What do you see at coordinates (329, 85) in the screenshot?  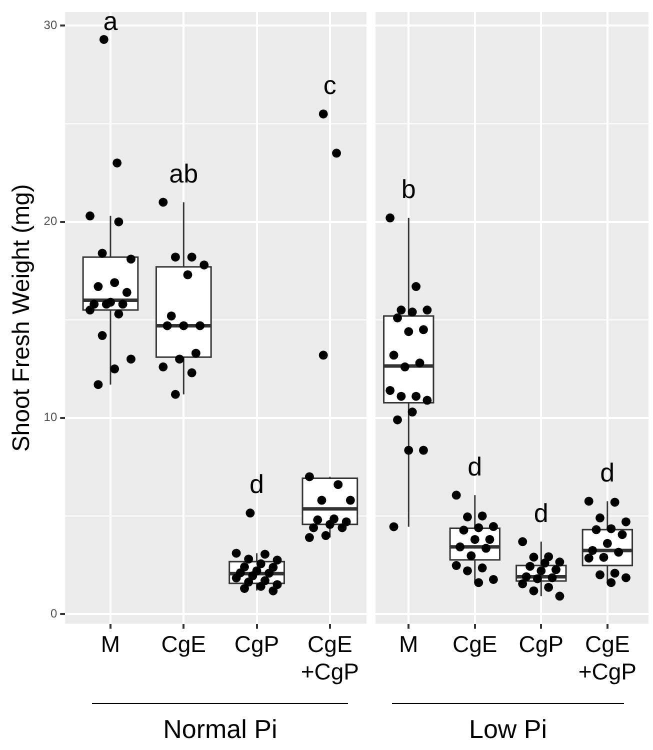 I see `annotation: c` at bounding box center [329, 85].